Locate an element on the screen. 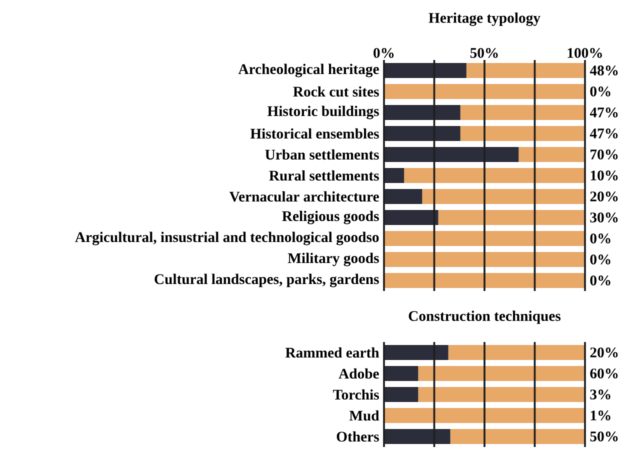 The width and height of the screenshot is (633, 452). y-tick-label: Cultural landscapes, parks, gardens is located at coordinates (266, 281).